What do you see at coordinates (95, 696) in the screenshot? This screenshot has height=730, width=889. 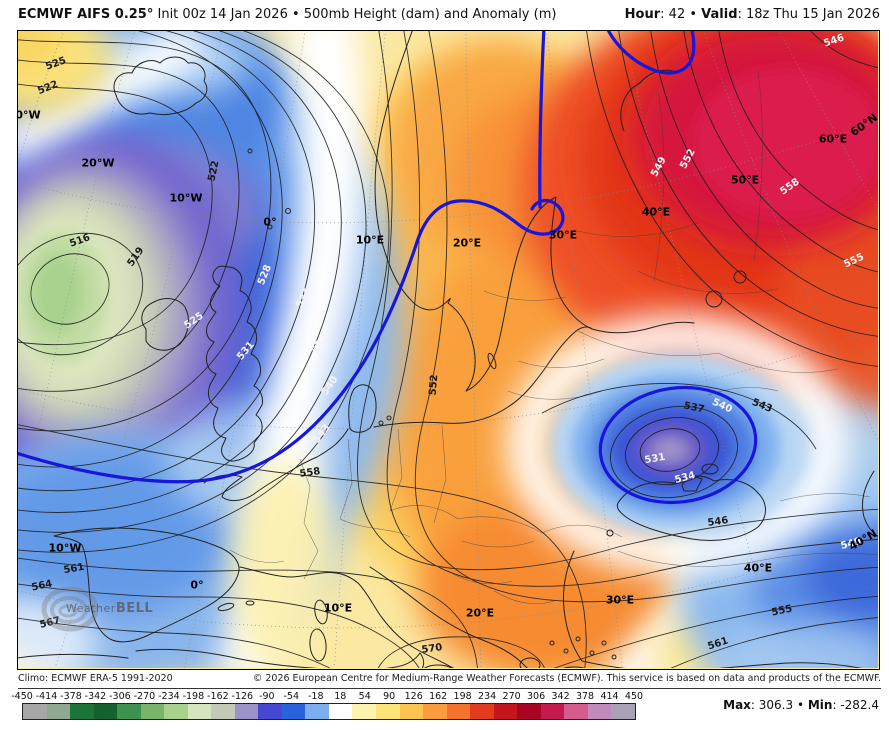 I see `colorbar-tick: -342` at bounding box center [95, 696].